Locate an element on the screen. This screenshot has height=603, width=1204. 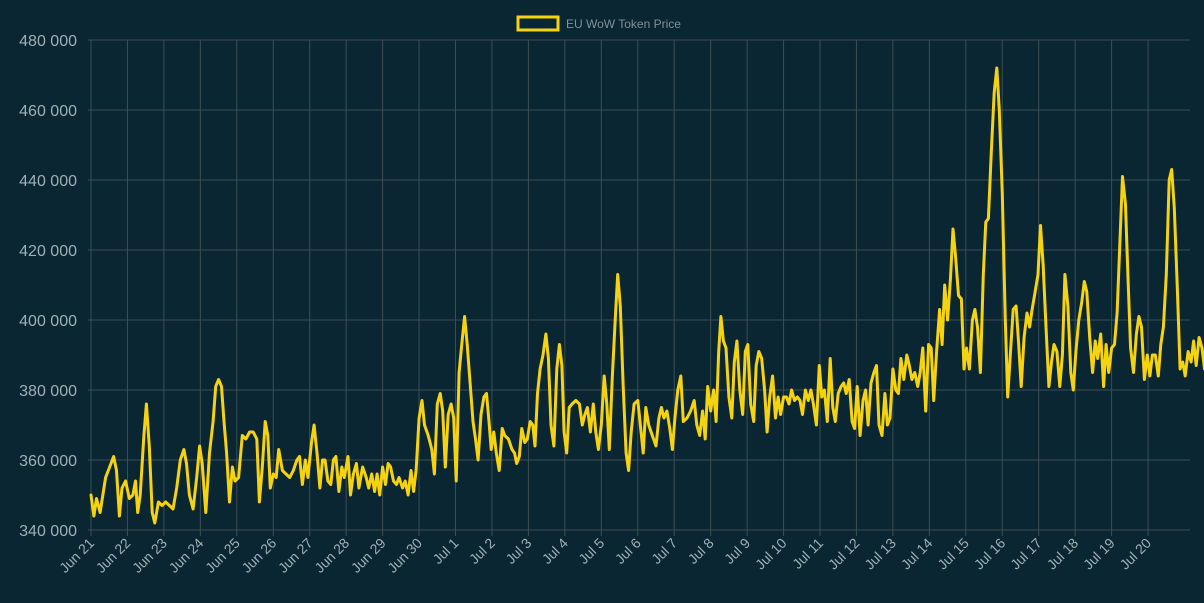
x-tick-label: Jun 28 is located at coordinates (331, 555).